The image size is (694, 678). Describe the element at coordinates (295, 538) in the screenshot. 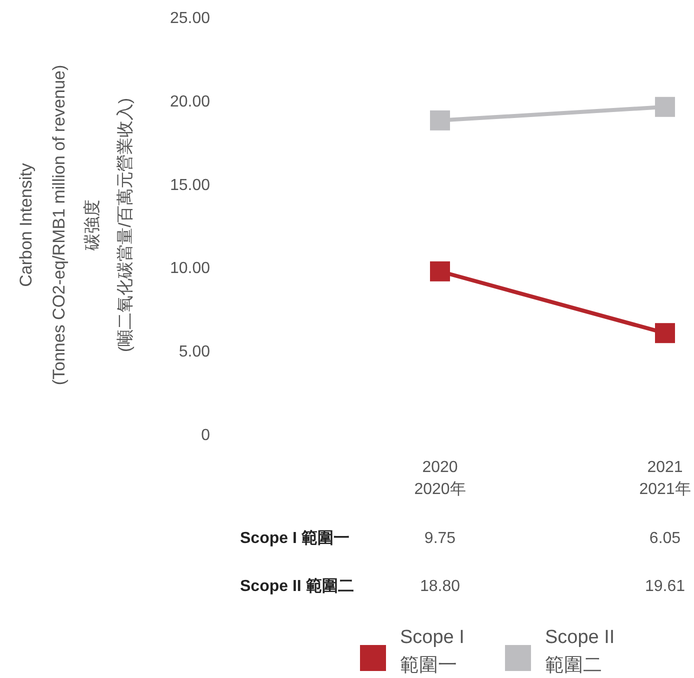

I see `text: Scope I 範圍一` at that location.